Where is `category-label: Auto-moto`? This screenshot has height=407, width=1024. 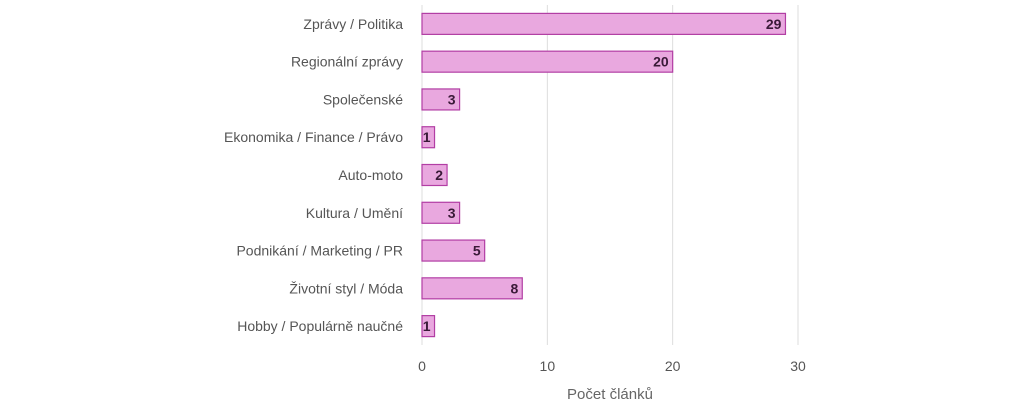
category-label: Auto-moto is located at coordinates (370, 175).